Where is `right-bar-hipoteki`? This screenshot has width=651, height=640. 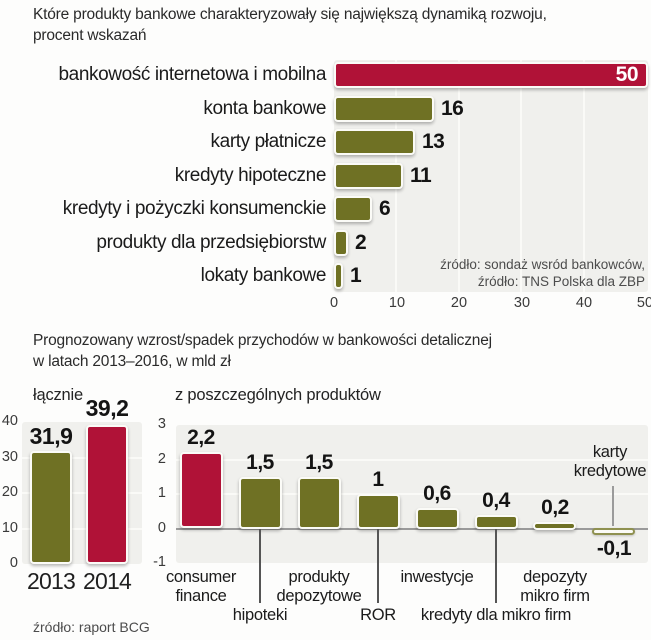
right-bar-hipoteki is located at coordinates (260, 503).